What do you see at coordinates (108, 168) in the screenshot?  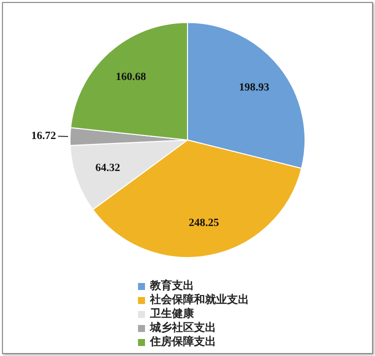 I see `data-label: 64.32` at bounding box center [108, 168].